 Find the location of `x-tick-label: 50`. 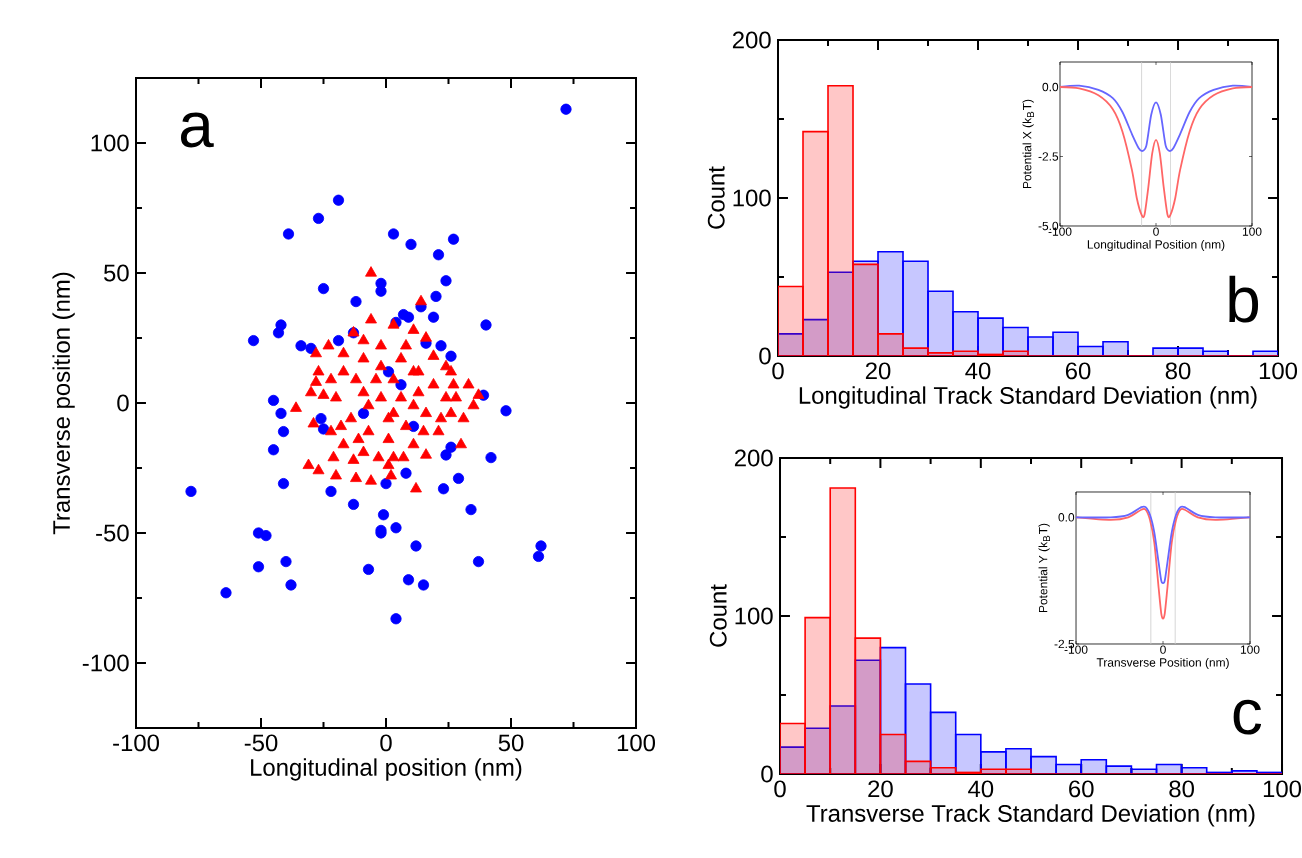

x-tick-label: 50 is located at coordinates (511, 743).